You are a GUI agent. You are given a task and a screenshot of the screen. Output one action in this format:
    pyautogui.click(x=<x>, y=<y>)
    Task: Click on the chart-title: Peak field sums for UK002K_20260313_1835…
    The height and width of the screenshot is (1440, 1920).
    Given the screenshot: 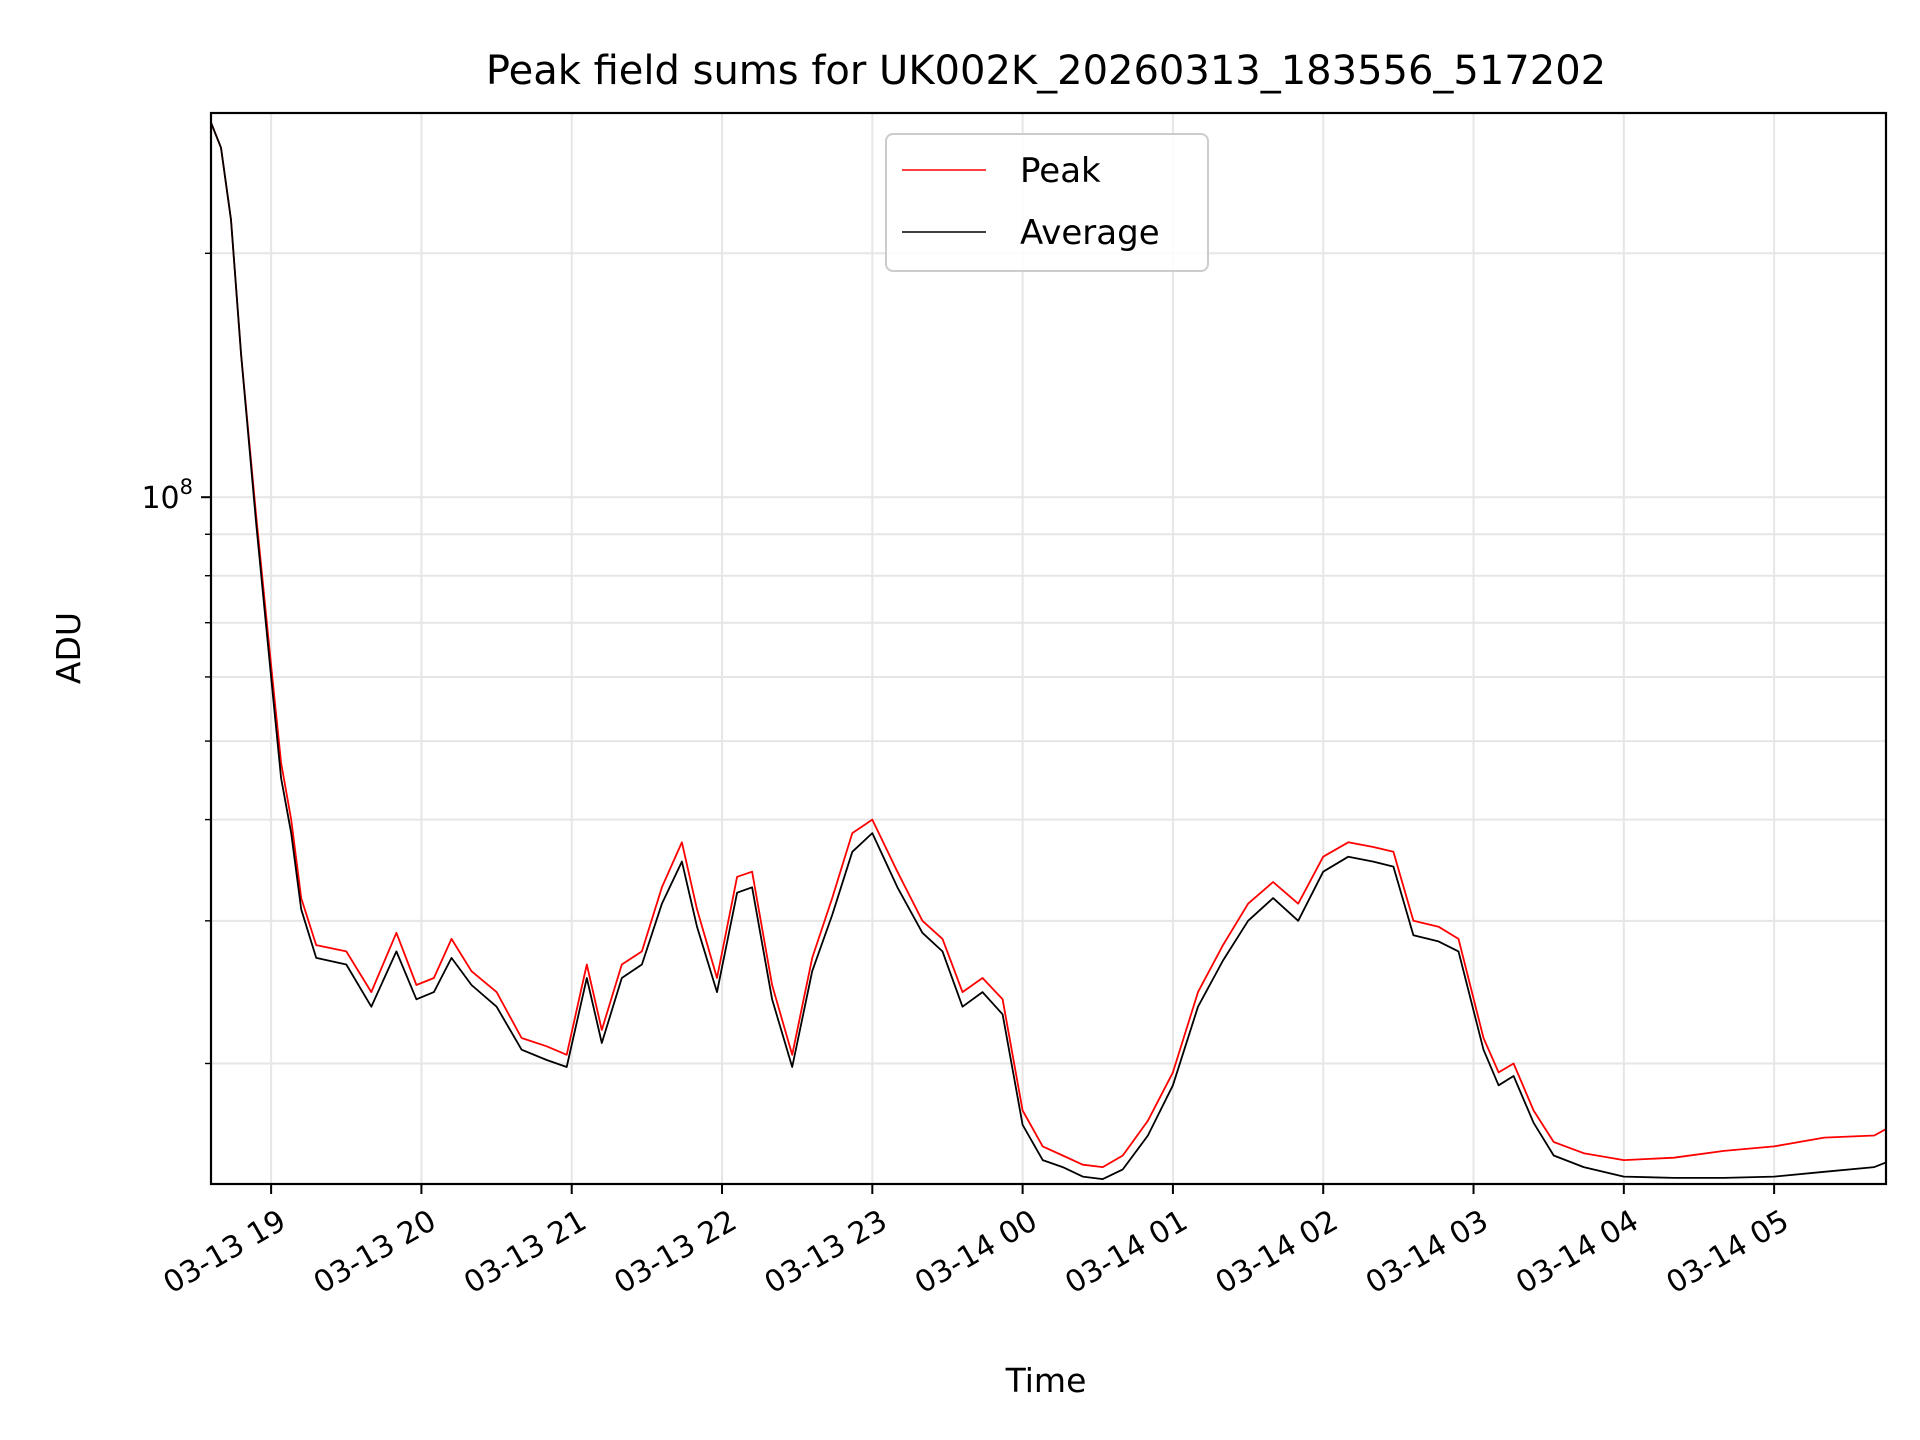 What is the action you would take?
    pyautogui.click(x=1046, y=71)
    